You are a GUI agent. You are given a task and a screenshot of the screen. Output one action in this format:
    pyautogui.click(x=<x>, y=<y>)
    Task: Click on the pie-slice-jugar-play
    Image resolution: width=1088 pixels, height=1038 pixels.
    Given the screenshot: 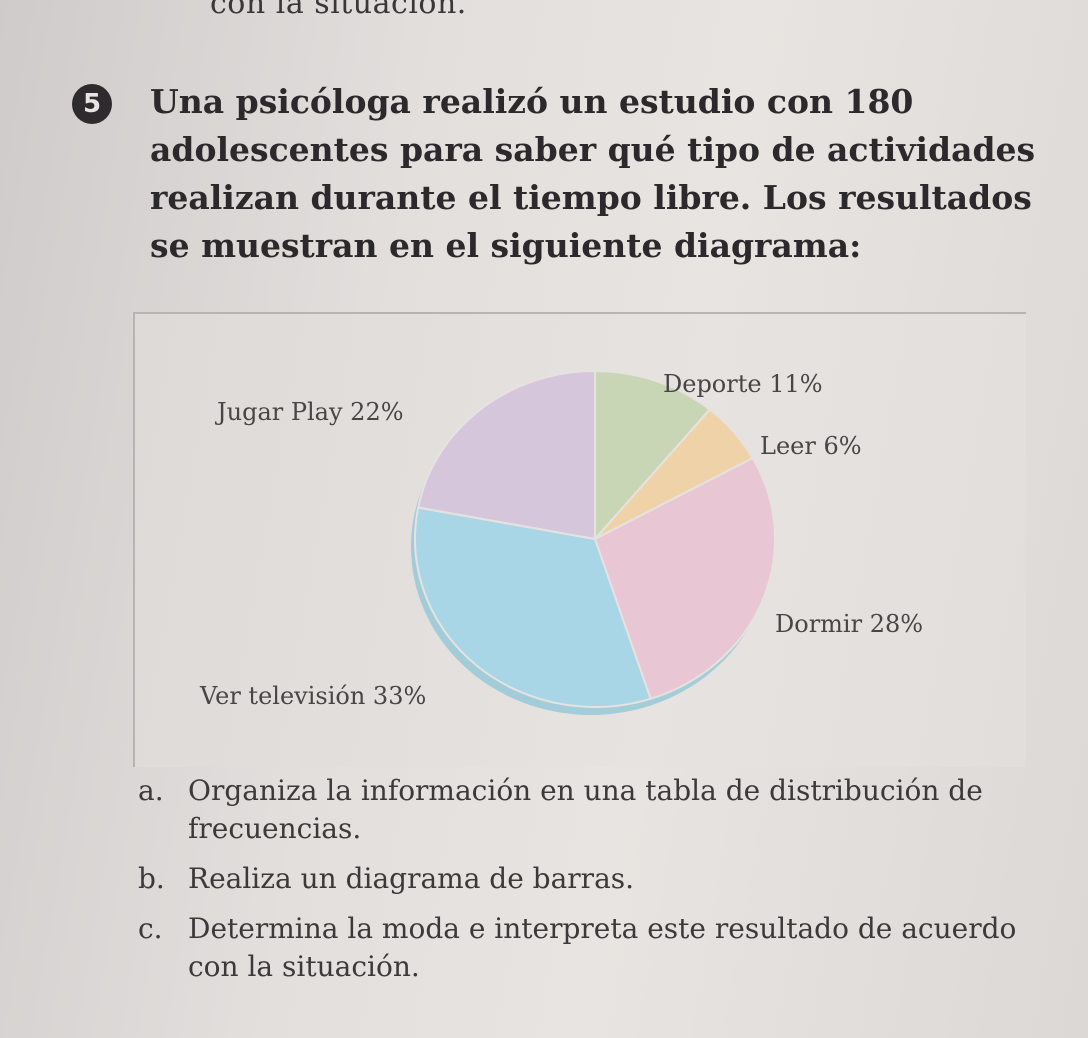 What is the action you would take?
    pyautogui.click(x=506, y=455)
    